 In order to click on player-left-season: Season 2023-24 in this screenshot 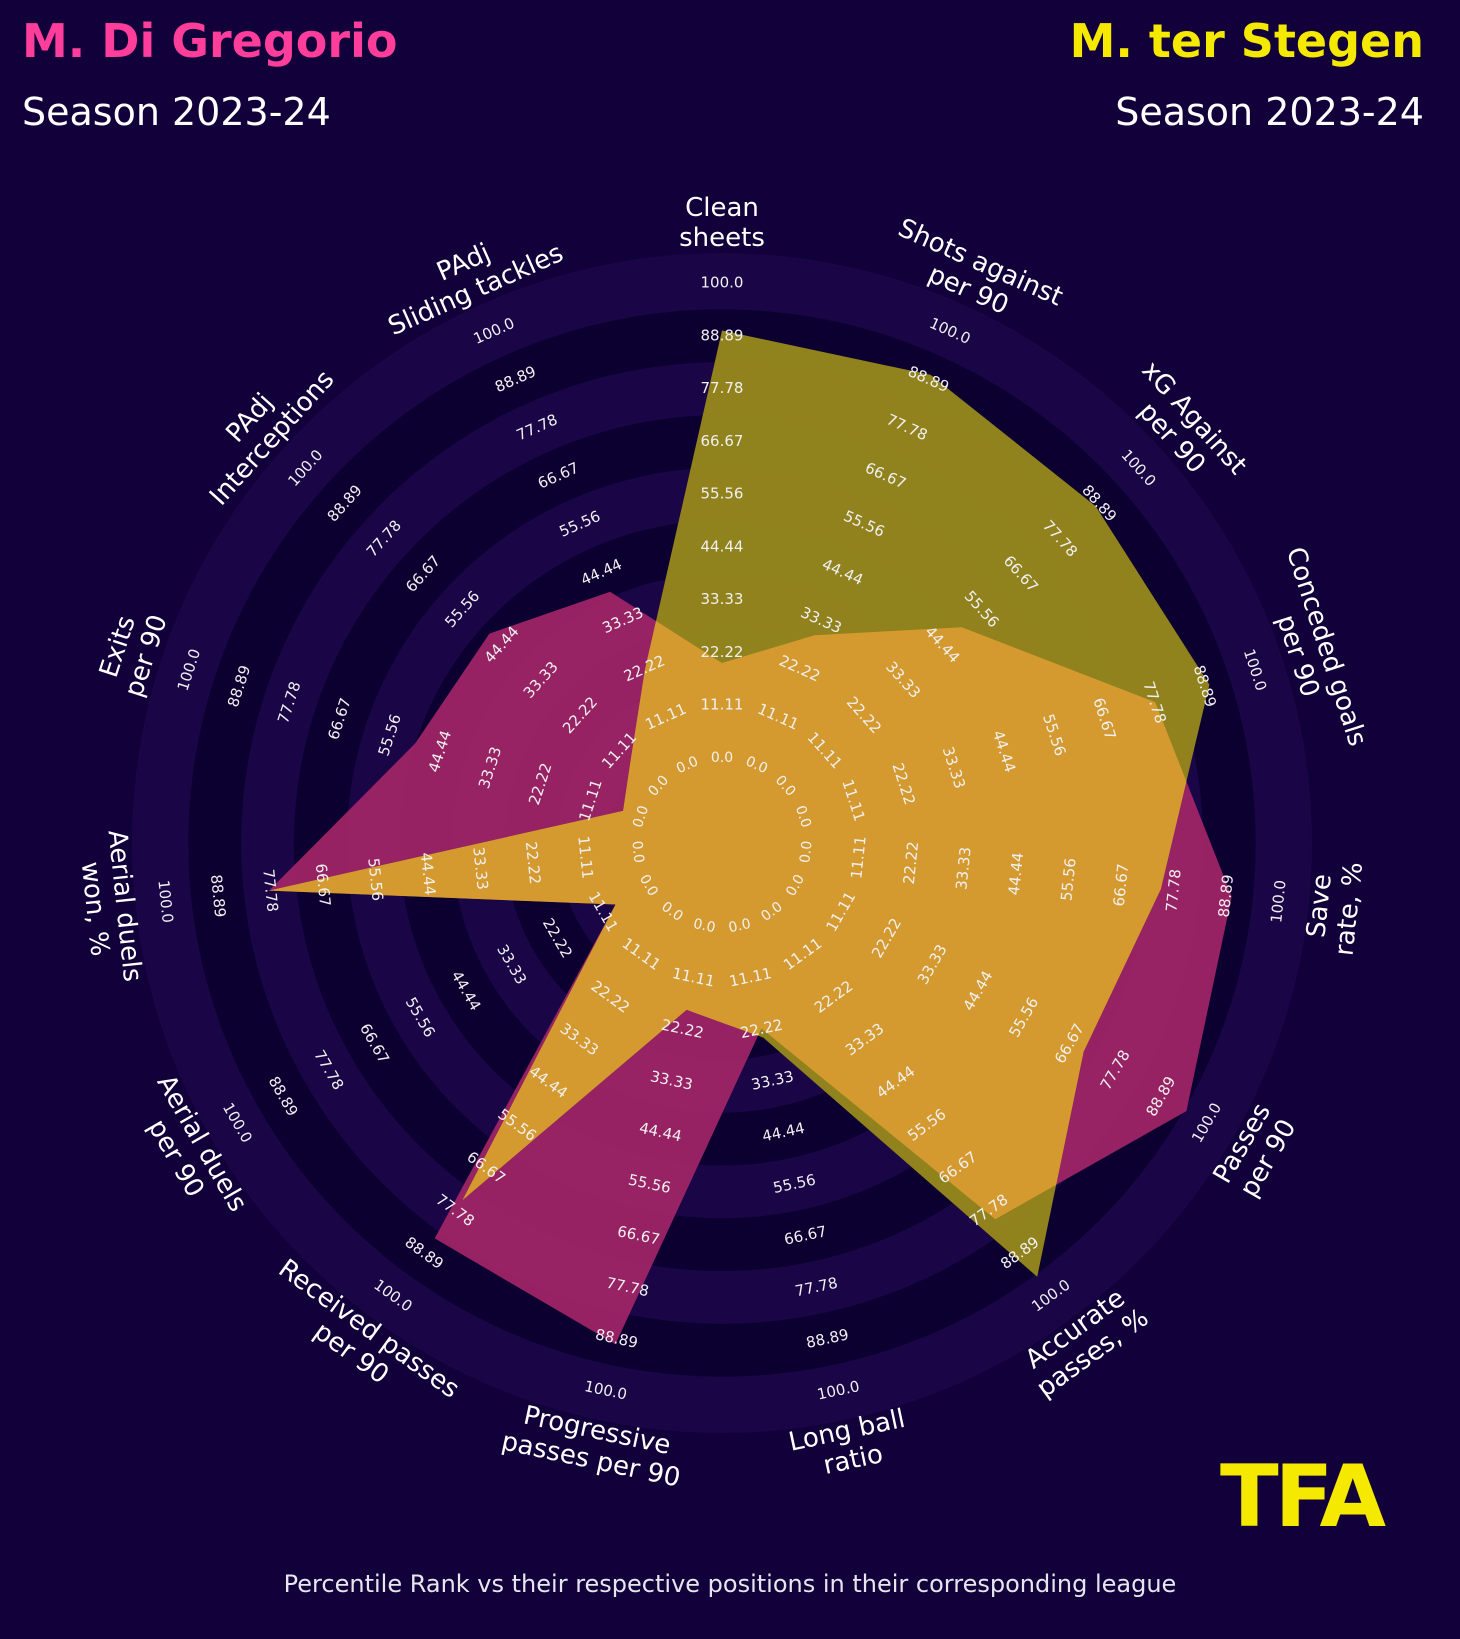, I will do `click(176, 112)`.